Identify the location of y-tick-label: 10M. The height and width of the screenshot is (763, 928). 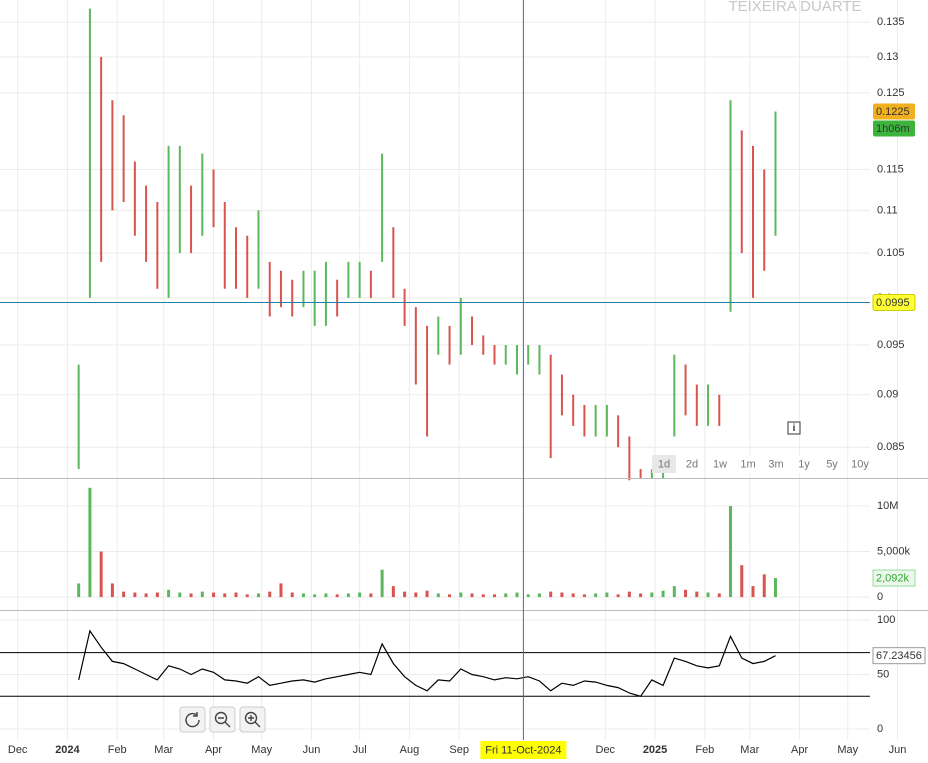
(887, 506).